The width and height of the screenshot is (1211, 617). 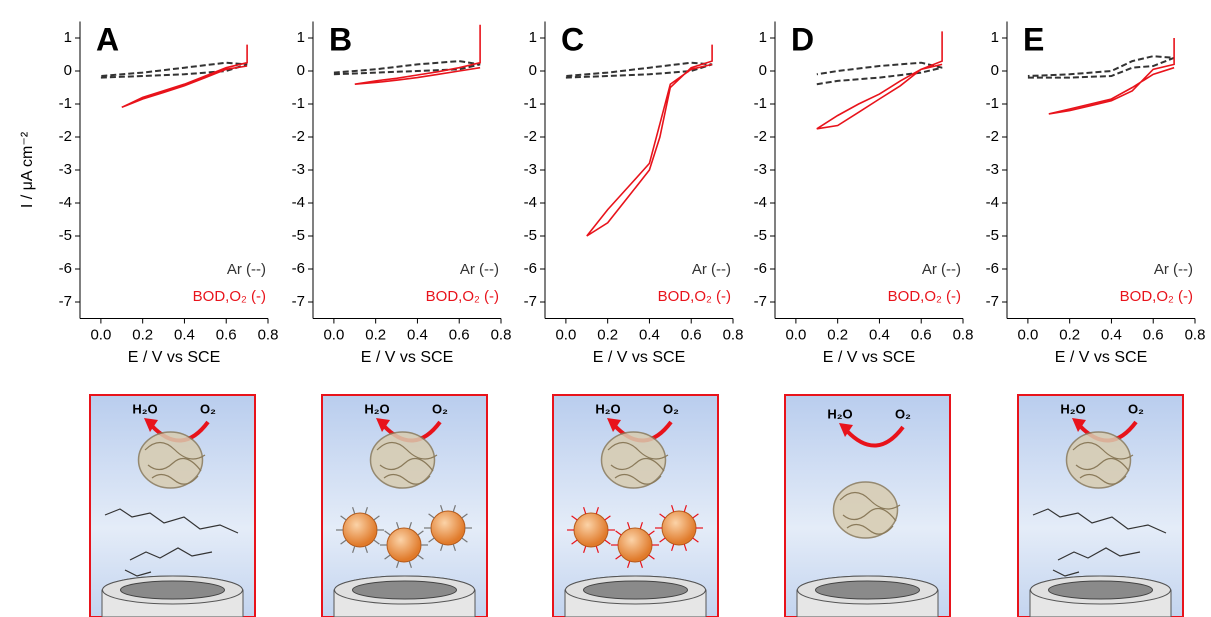 What do you see at coordinates (875, 436) in the screenshot?
I see `reaction-arrow` at bounding box center [875, 436].